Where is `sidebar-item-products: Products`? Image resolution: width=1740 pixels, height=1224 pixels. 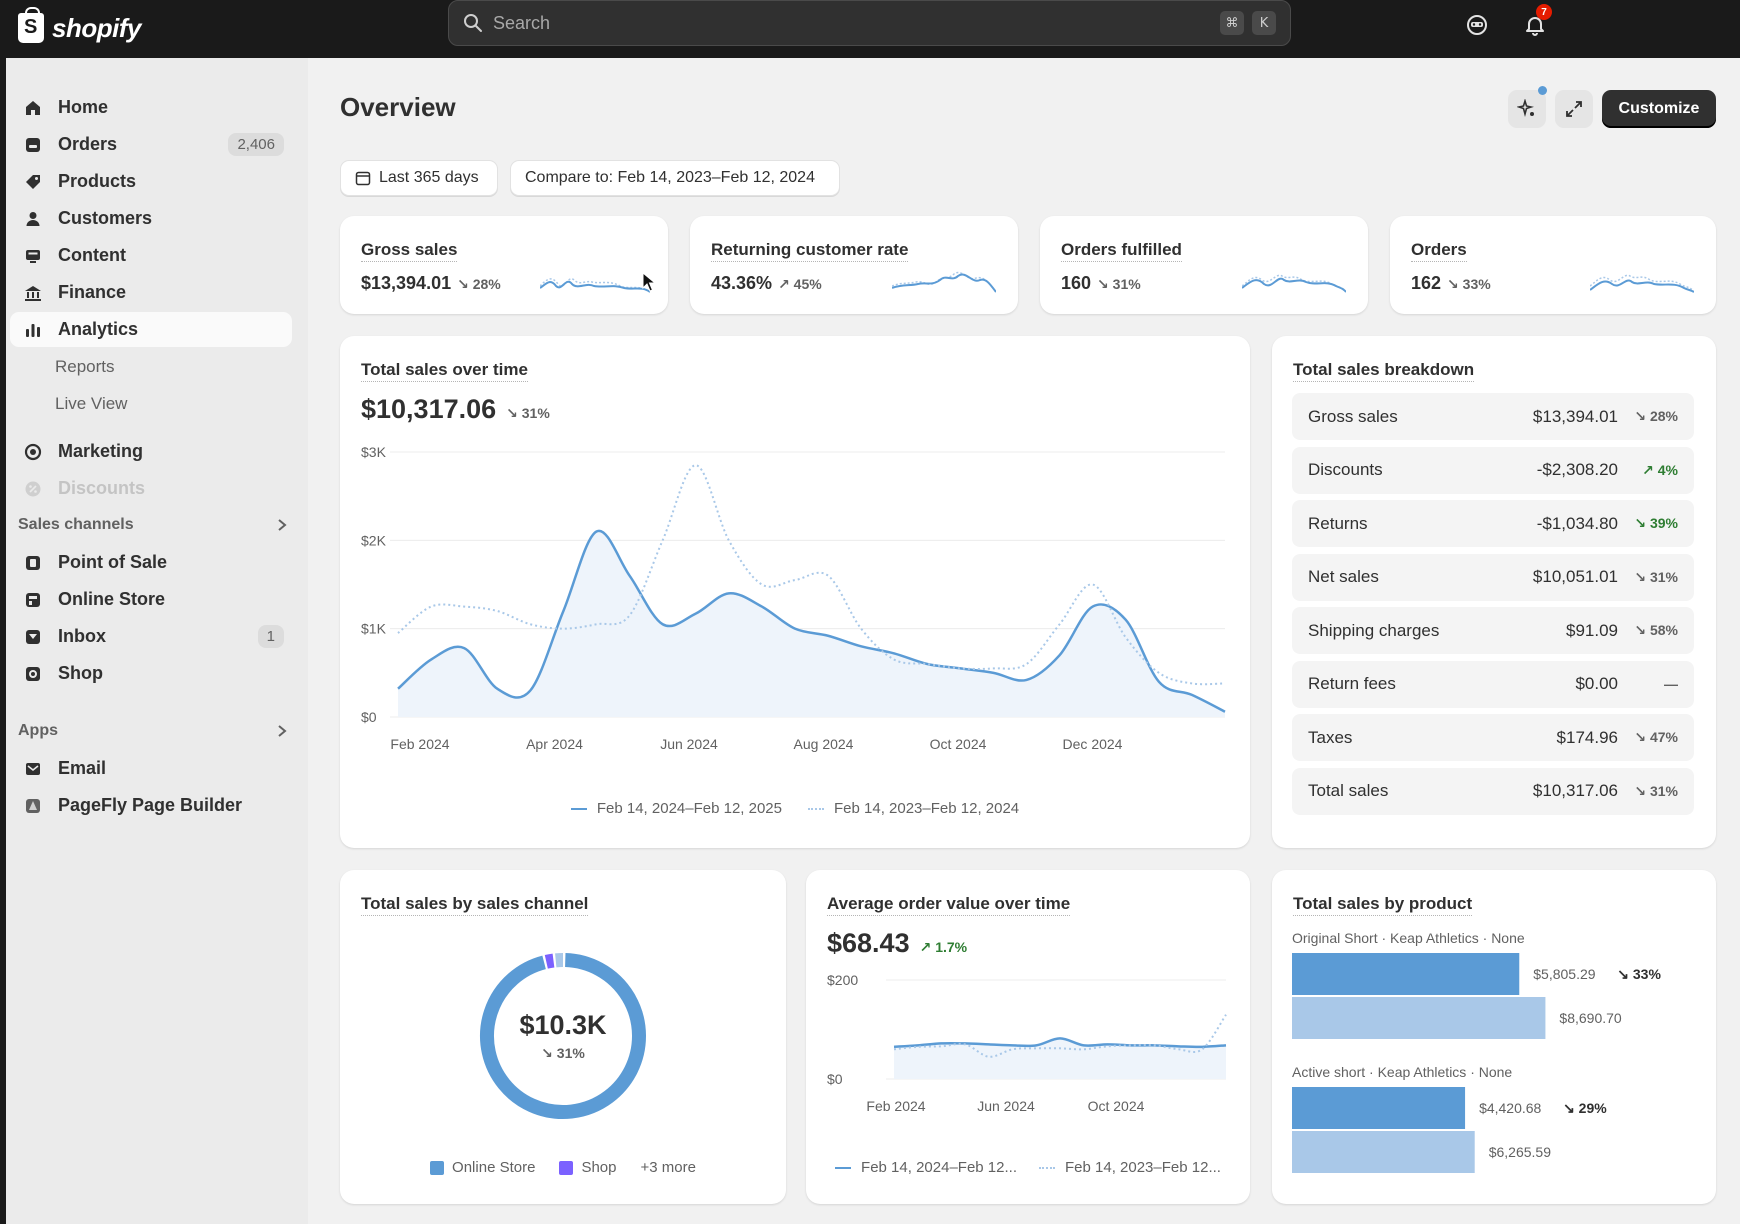 sidebar-item-products: Products is located at coordinates (151, 181).